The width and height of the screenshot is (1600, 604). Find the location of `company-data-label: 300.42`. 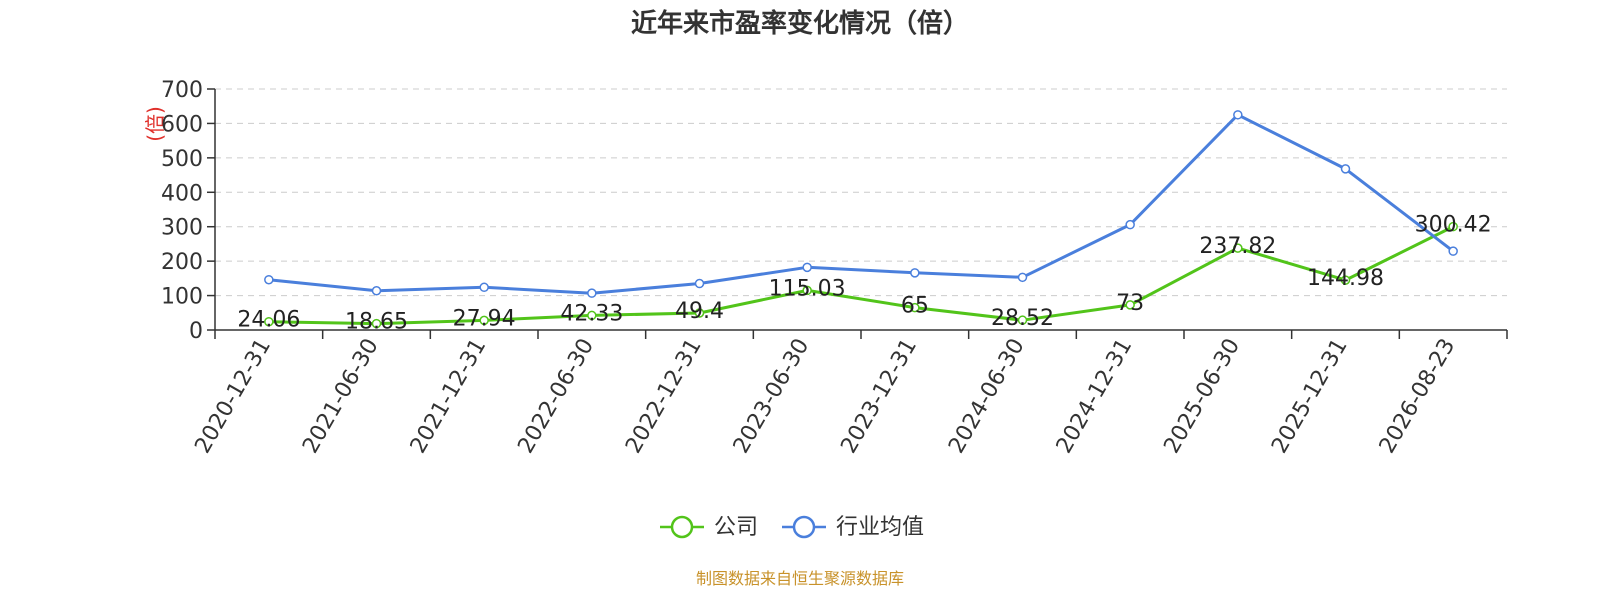

company-data-label: 300.42 is located at coordinates (1453, 225).